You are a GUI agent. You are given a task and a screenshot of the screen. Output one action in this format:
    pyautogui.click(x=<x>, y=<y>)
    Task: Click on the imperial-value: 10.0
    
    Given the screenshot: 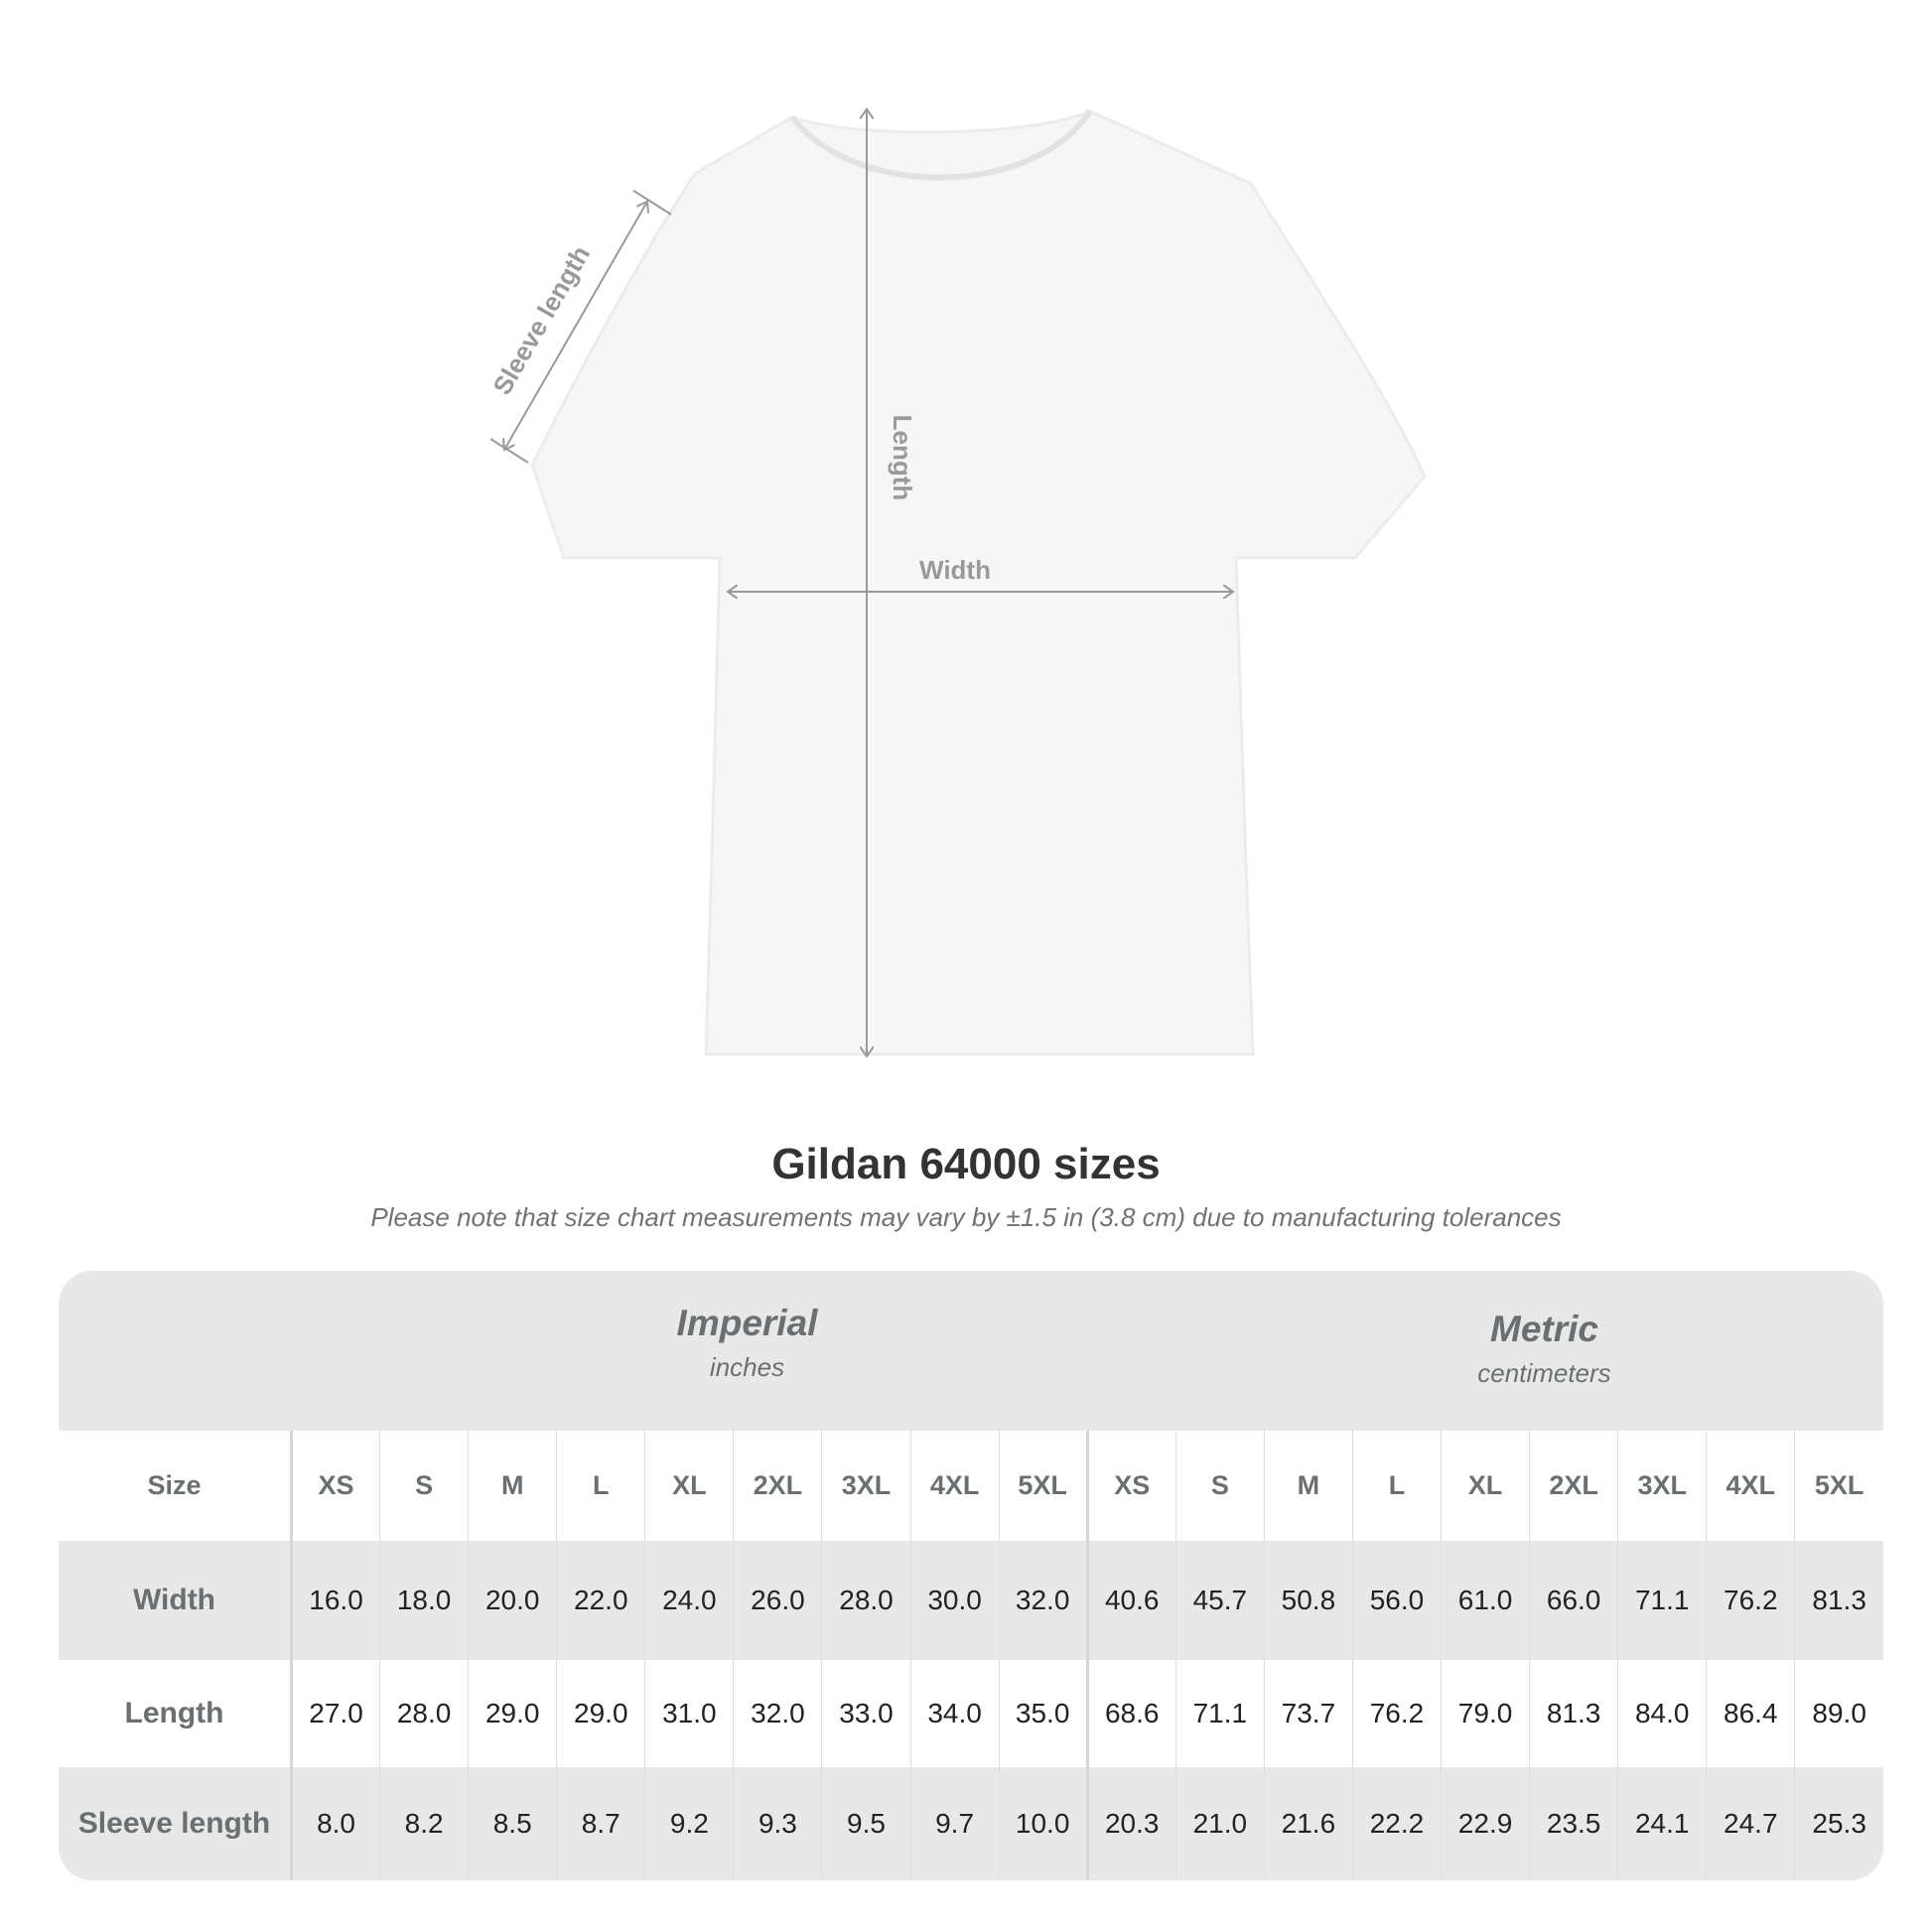 What is the action you would take?
    pyautogui.click(x=1043, y=1823)
    